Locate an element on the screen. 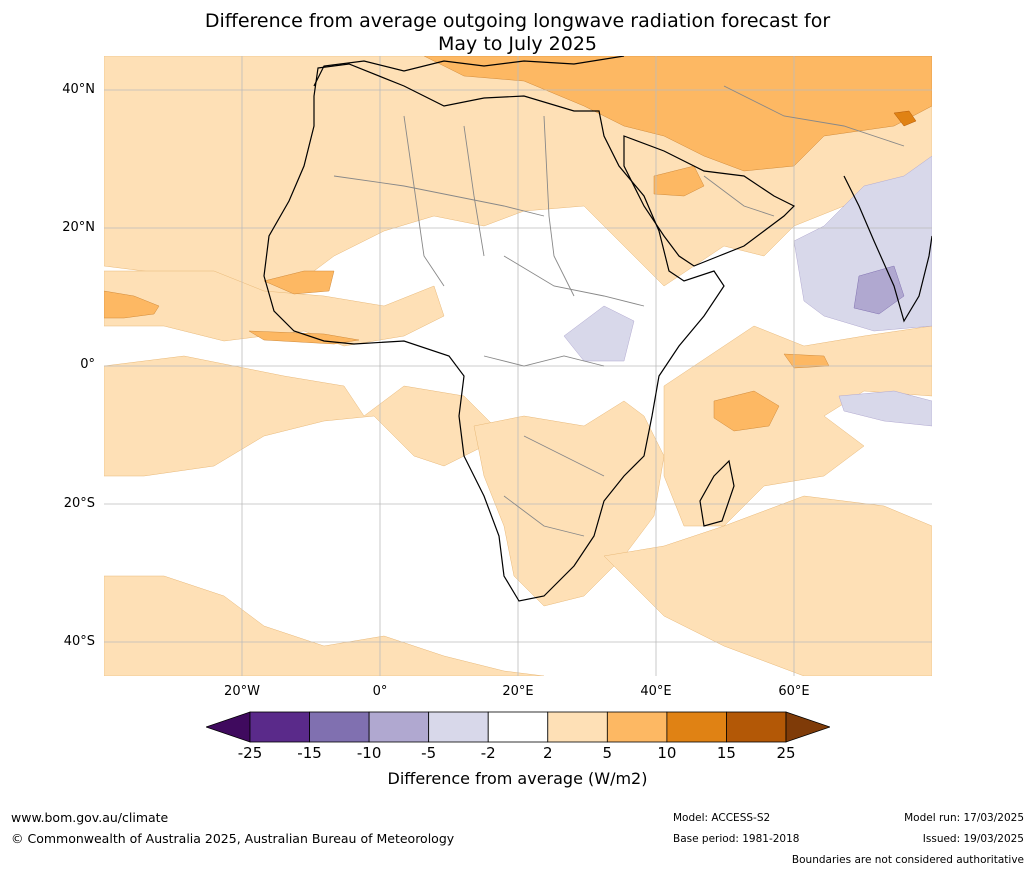  coastline-europe is located at coordinates (469, 71).